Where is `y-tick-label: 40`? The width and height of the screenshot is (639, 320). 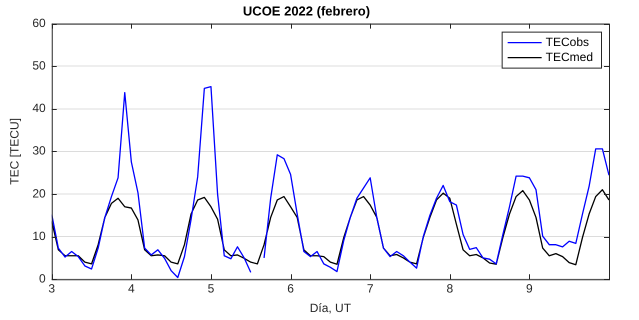
y-tick-label: 40 is located at coordinates (39, 108).